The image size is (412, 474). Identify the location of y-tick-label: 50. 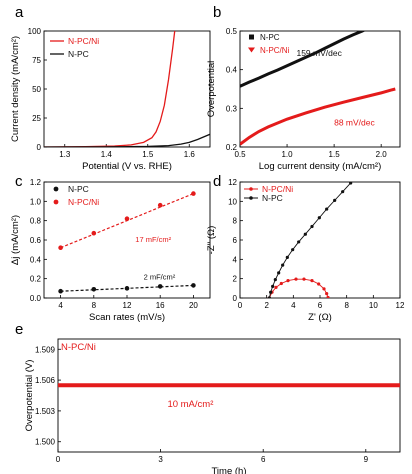
(36, 89).